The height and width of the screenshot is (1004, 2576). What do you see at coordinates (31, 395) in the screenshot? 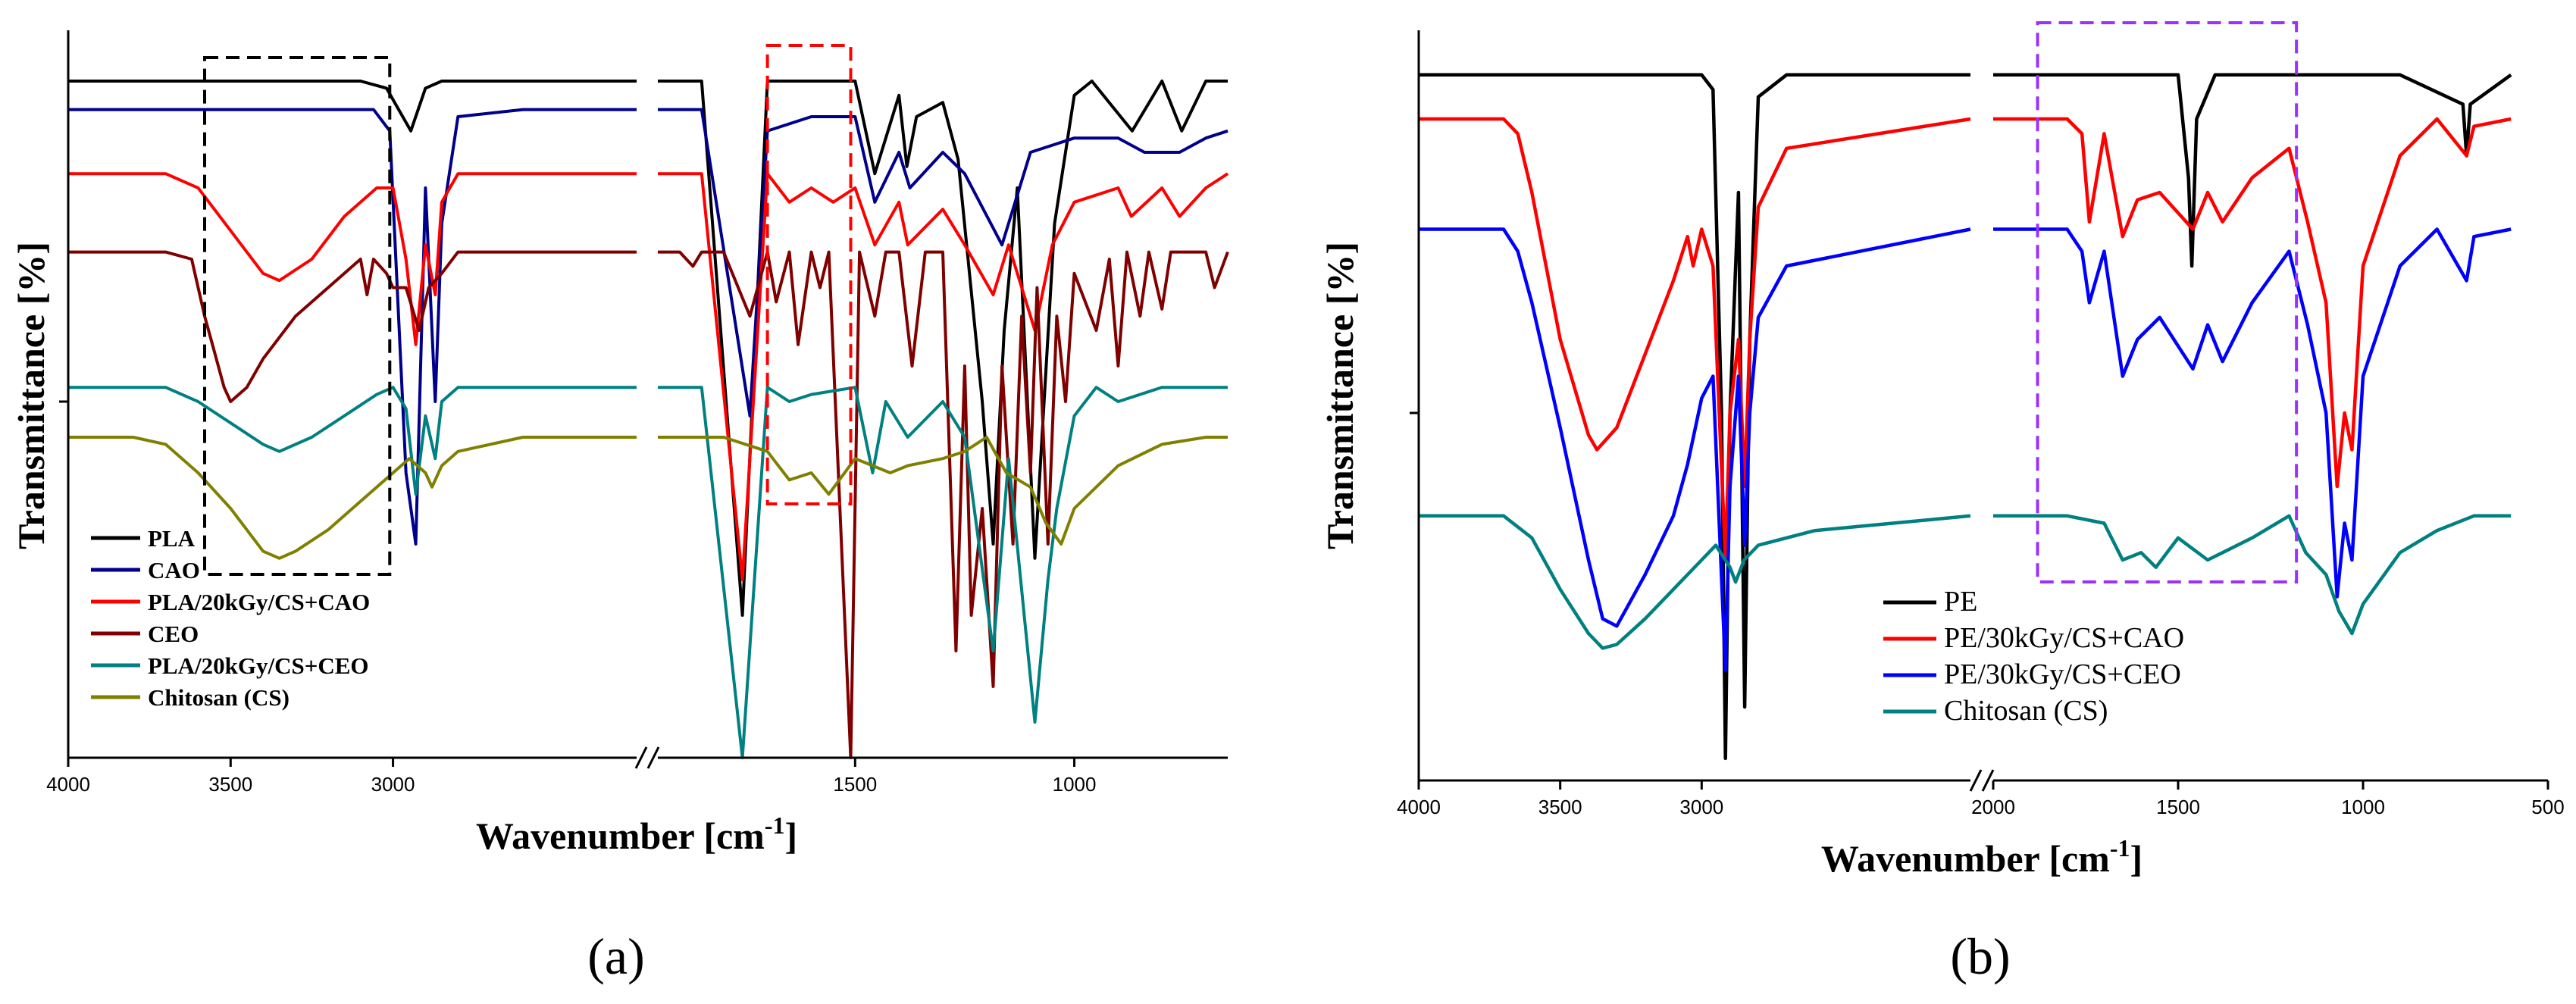
I see `panel-a-y-axis-title: Transmittance [%]` at bounding box center [31, 395].